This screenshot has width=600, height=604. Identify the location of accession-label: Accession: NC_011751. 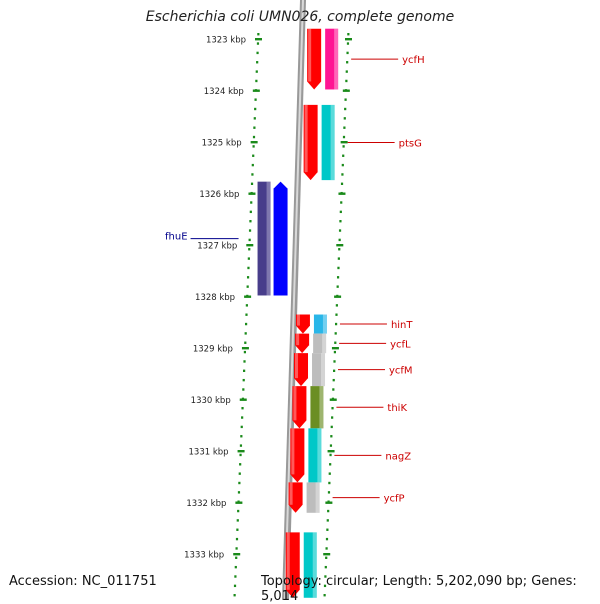
(83, 581).